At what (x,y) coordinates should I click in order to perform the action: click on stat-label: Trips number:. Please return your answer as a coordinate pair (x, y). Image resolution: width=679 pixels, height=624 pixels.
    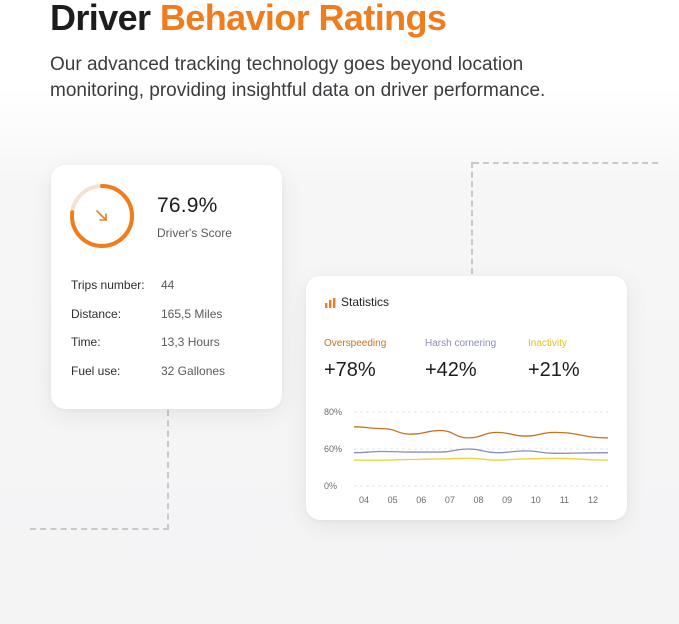
    Looking at the image, I should click on (108, 285).